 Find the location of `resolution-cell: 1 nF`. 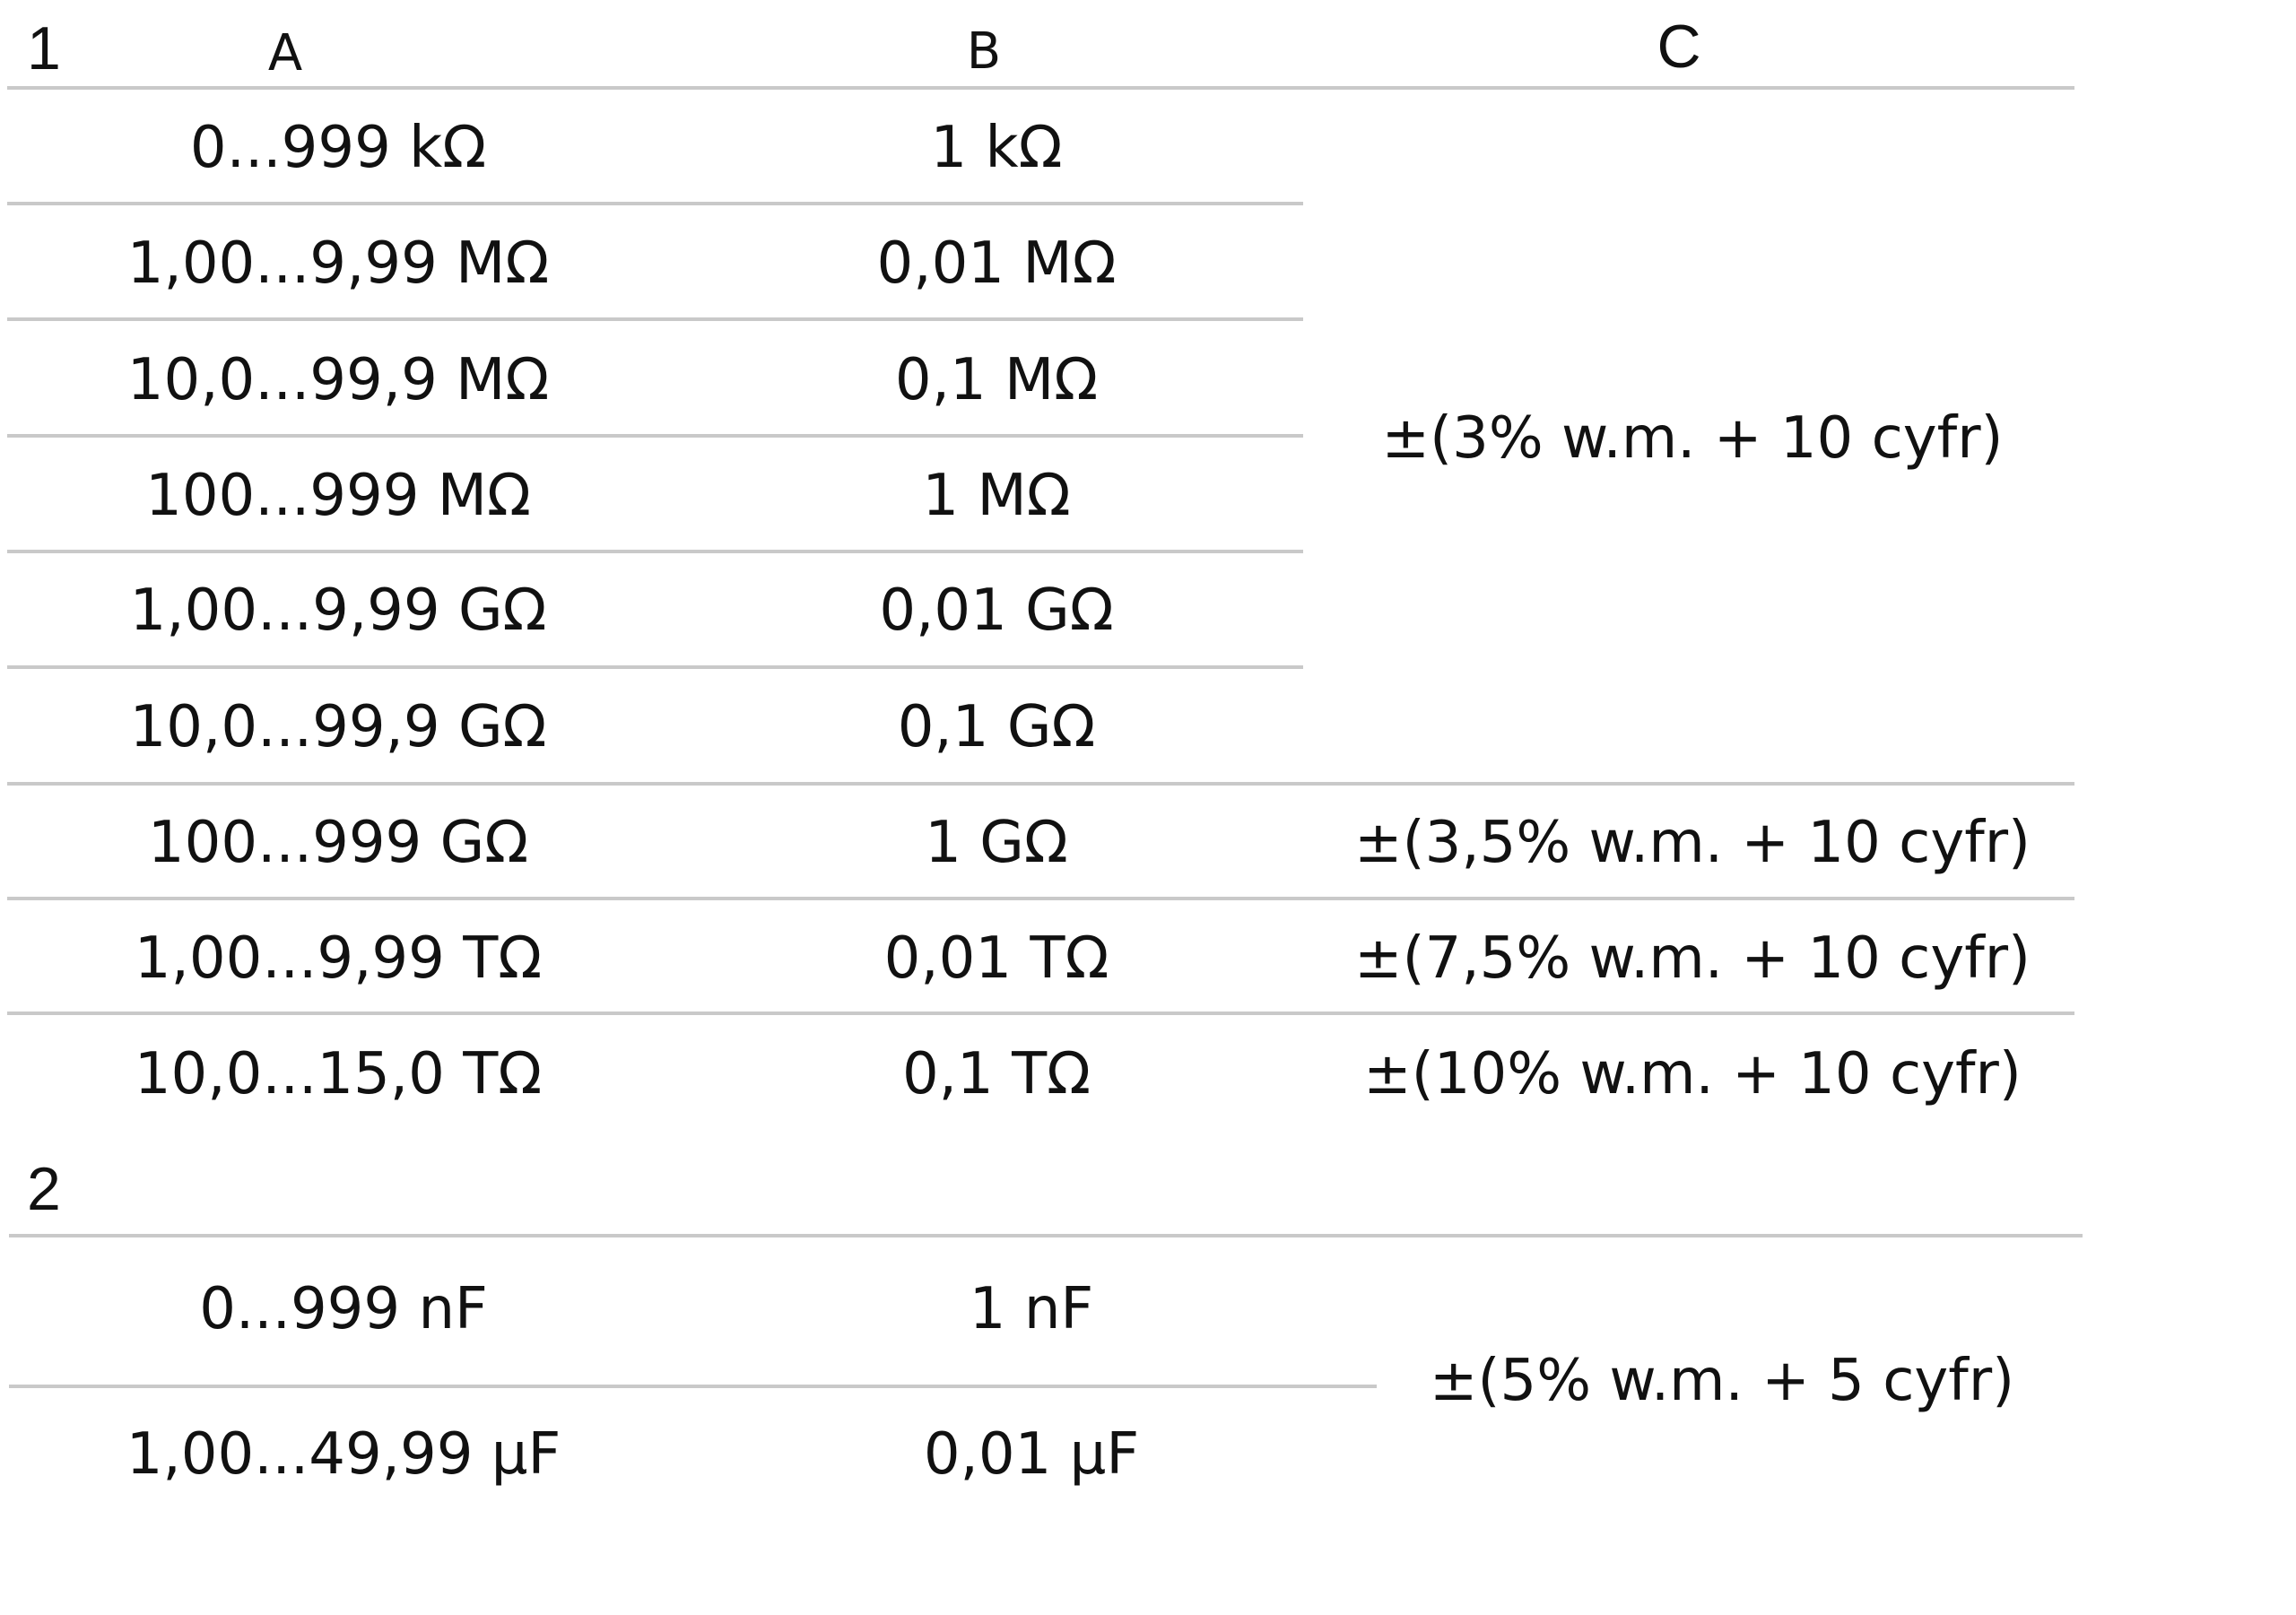

resolution-cell: 1 nF is located at coordinates (1031, 1309).